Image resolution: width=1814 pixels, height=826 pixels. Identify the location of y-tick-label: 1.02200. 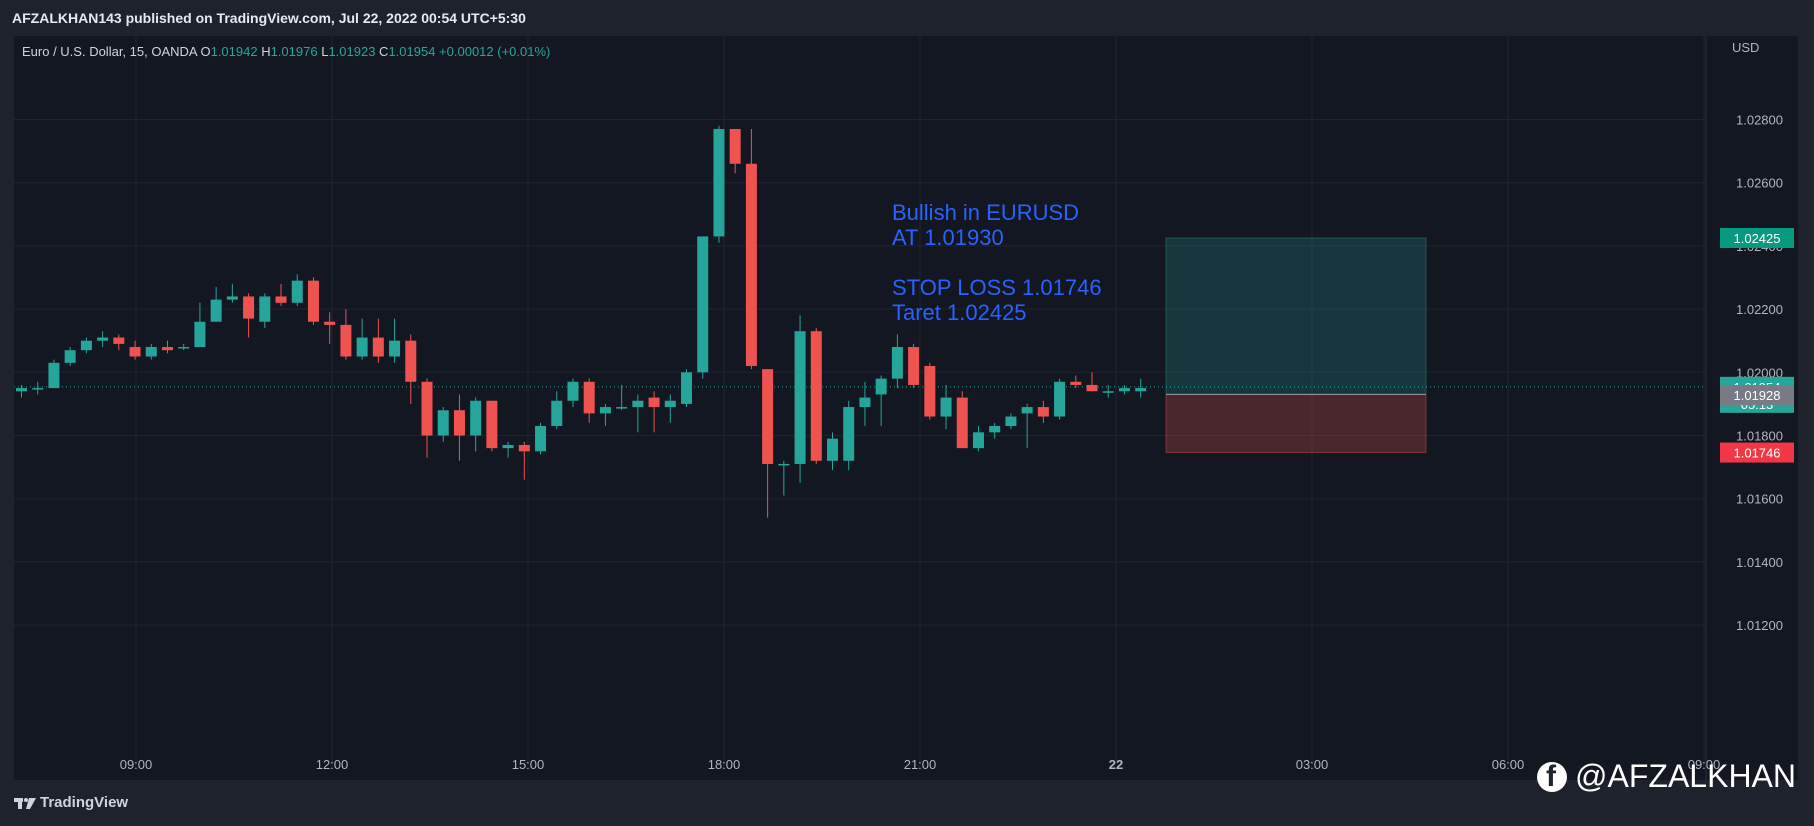
(1759, 309).